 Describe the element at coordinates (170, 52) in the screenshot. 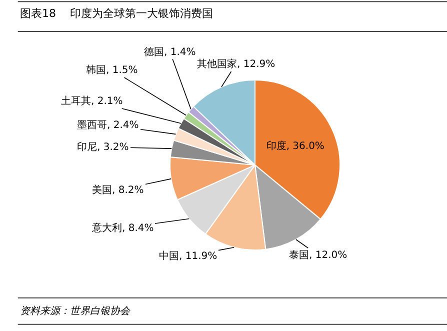

I see `slice-label: 德国, 1.4%` at that location.